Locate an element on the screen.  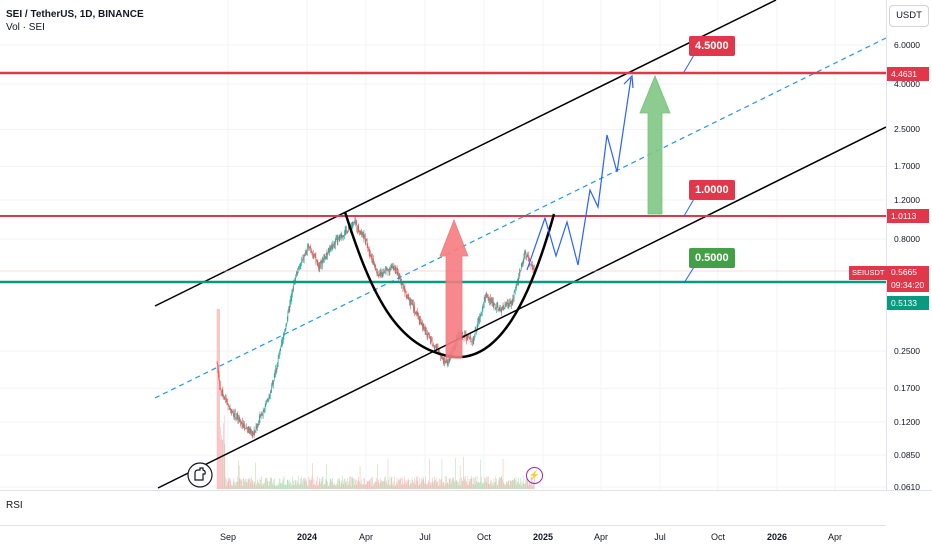
lightning-icon: ⚡ is located at coordinates (534, 475).